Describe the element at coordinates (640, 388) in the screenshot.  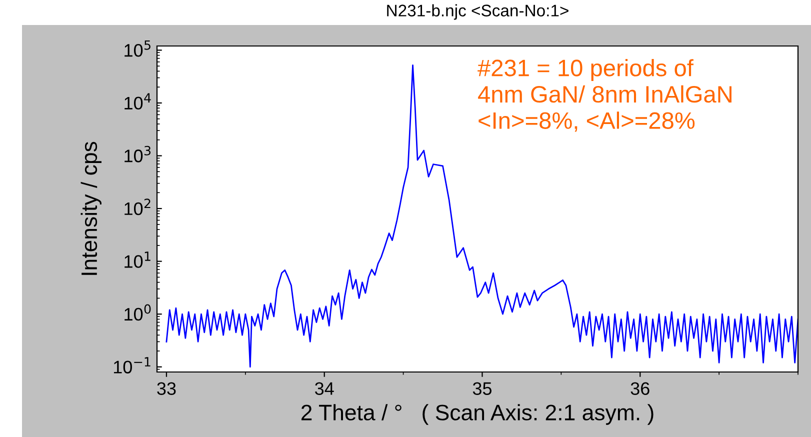
I see `x-tick-label: 36` at that location.